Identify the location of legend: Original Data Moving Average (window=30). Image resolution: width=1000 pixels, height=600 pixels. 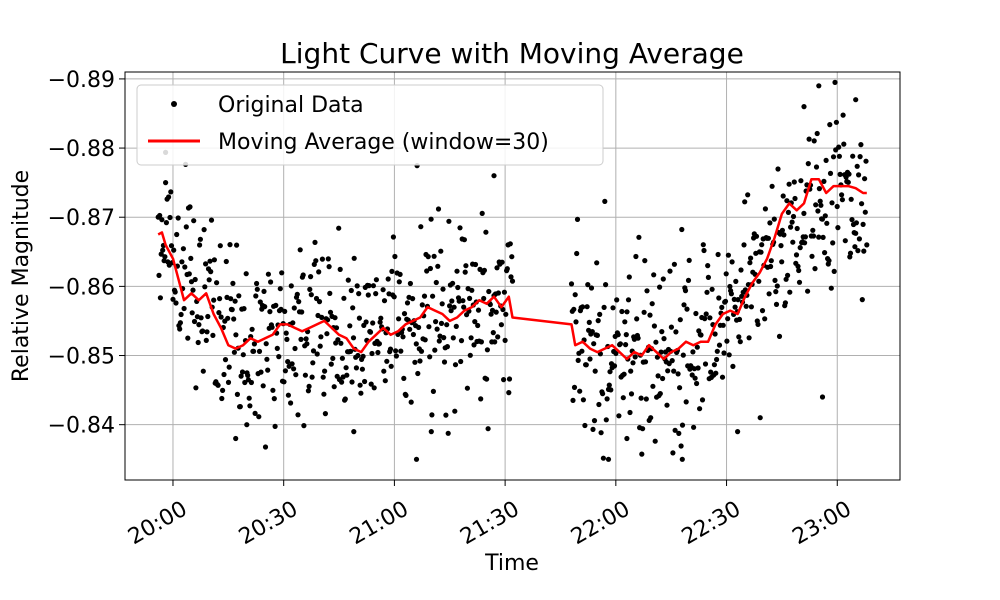
(370, 125).